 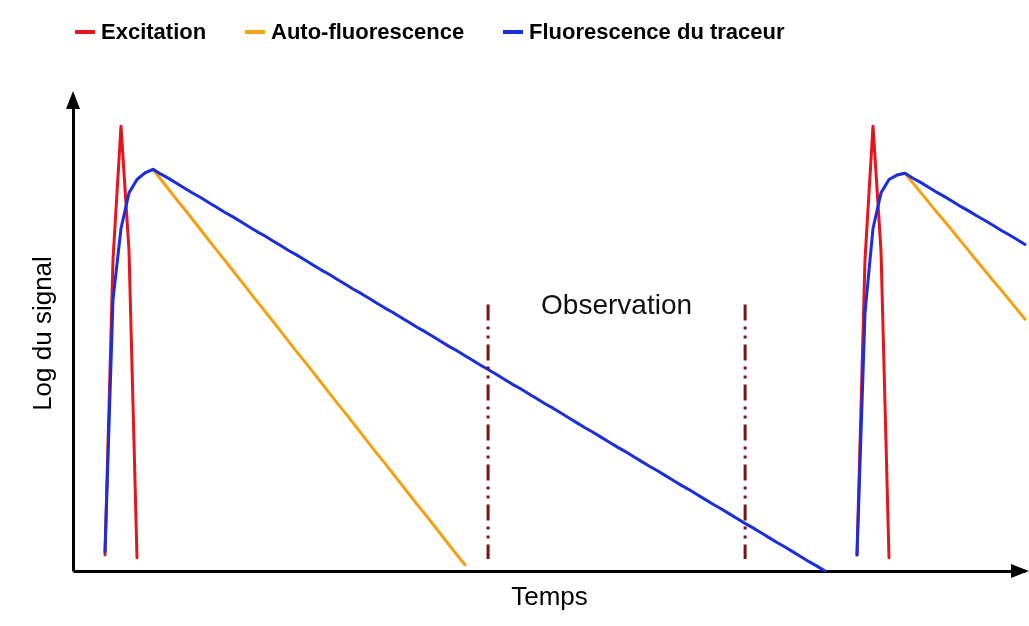 What do you see at coordinates (154, 31) in the screenshot?
I see `legend-label: Excitation` at bounding box center [154, 31].